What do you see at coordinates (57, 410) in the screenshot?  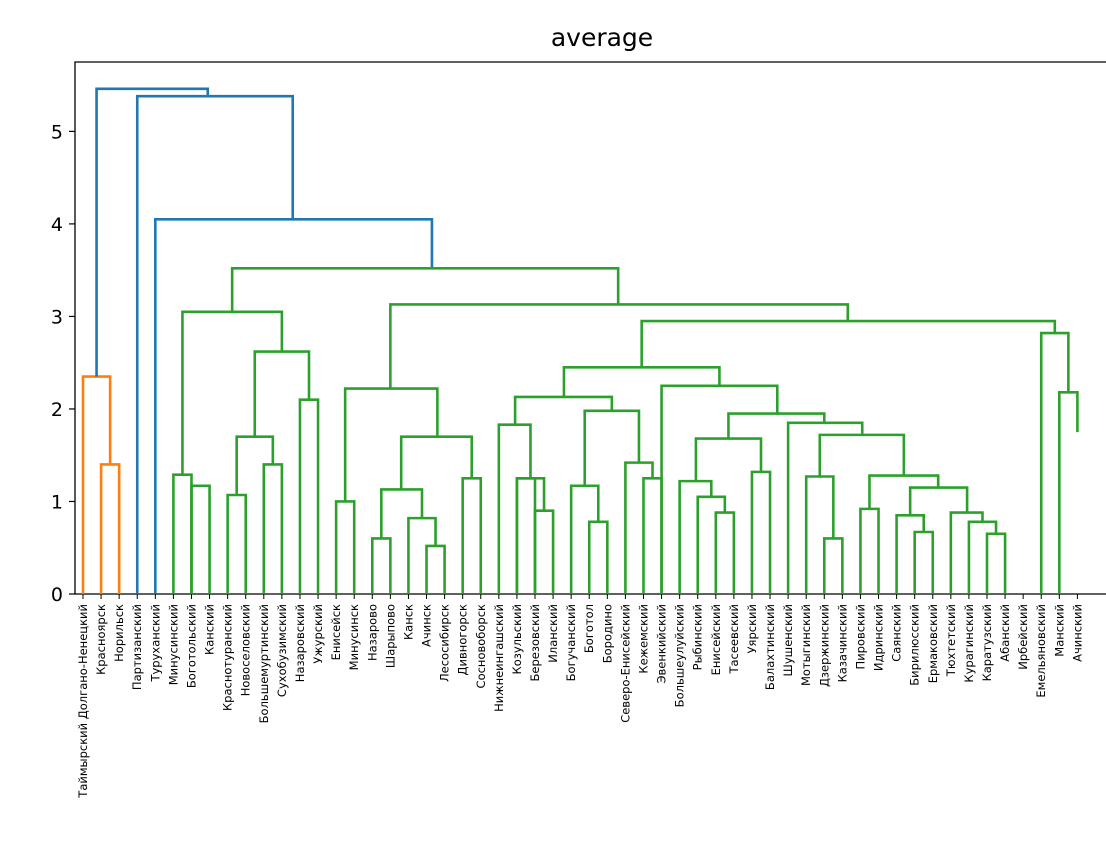 I see `y-tick-label: 2` at bounding box center [57, 410].